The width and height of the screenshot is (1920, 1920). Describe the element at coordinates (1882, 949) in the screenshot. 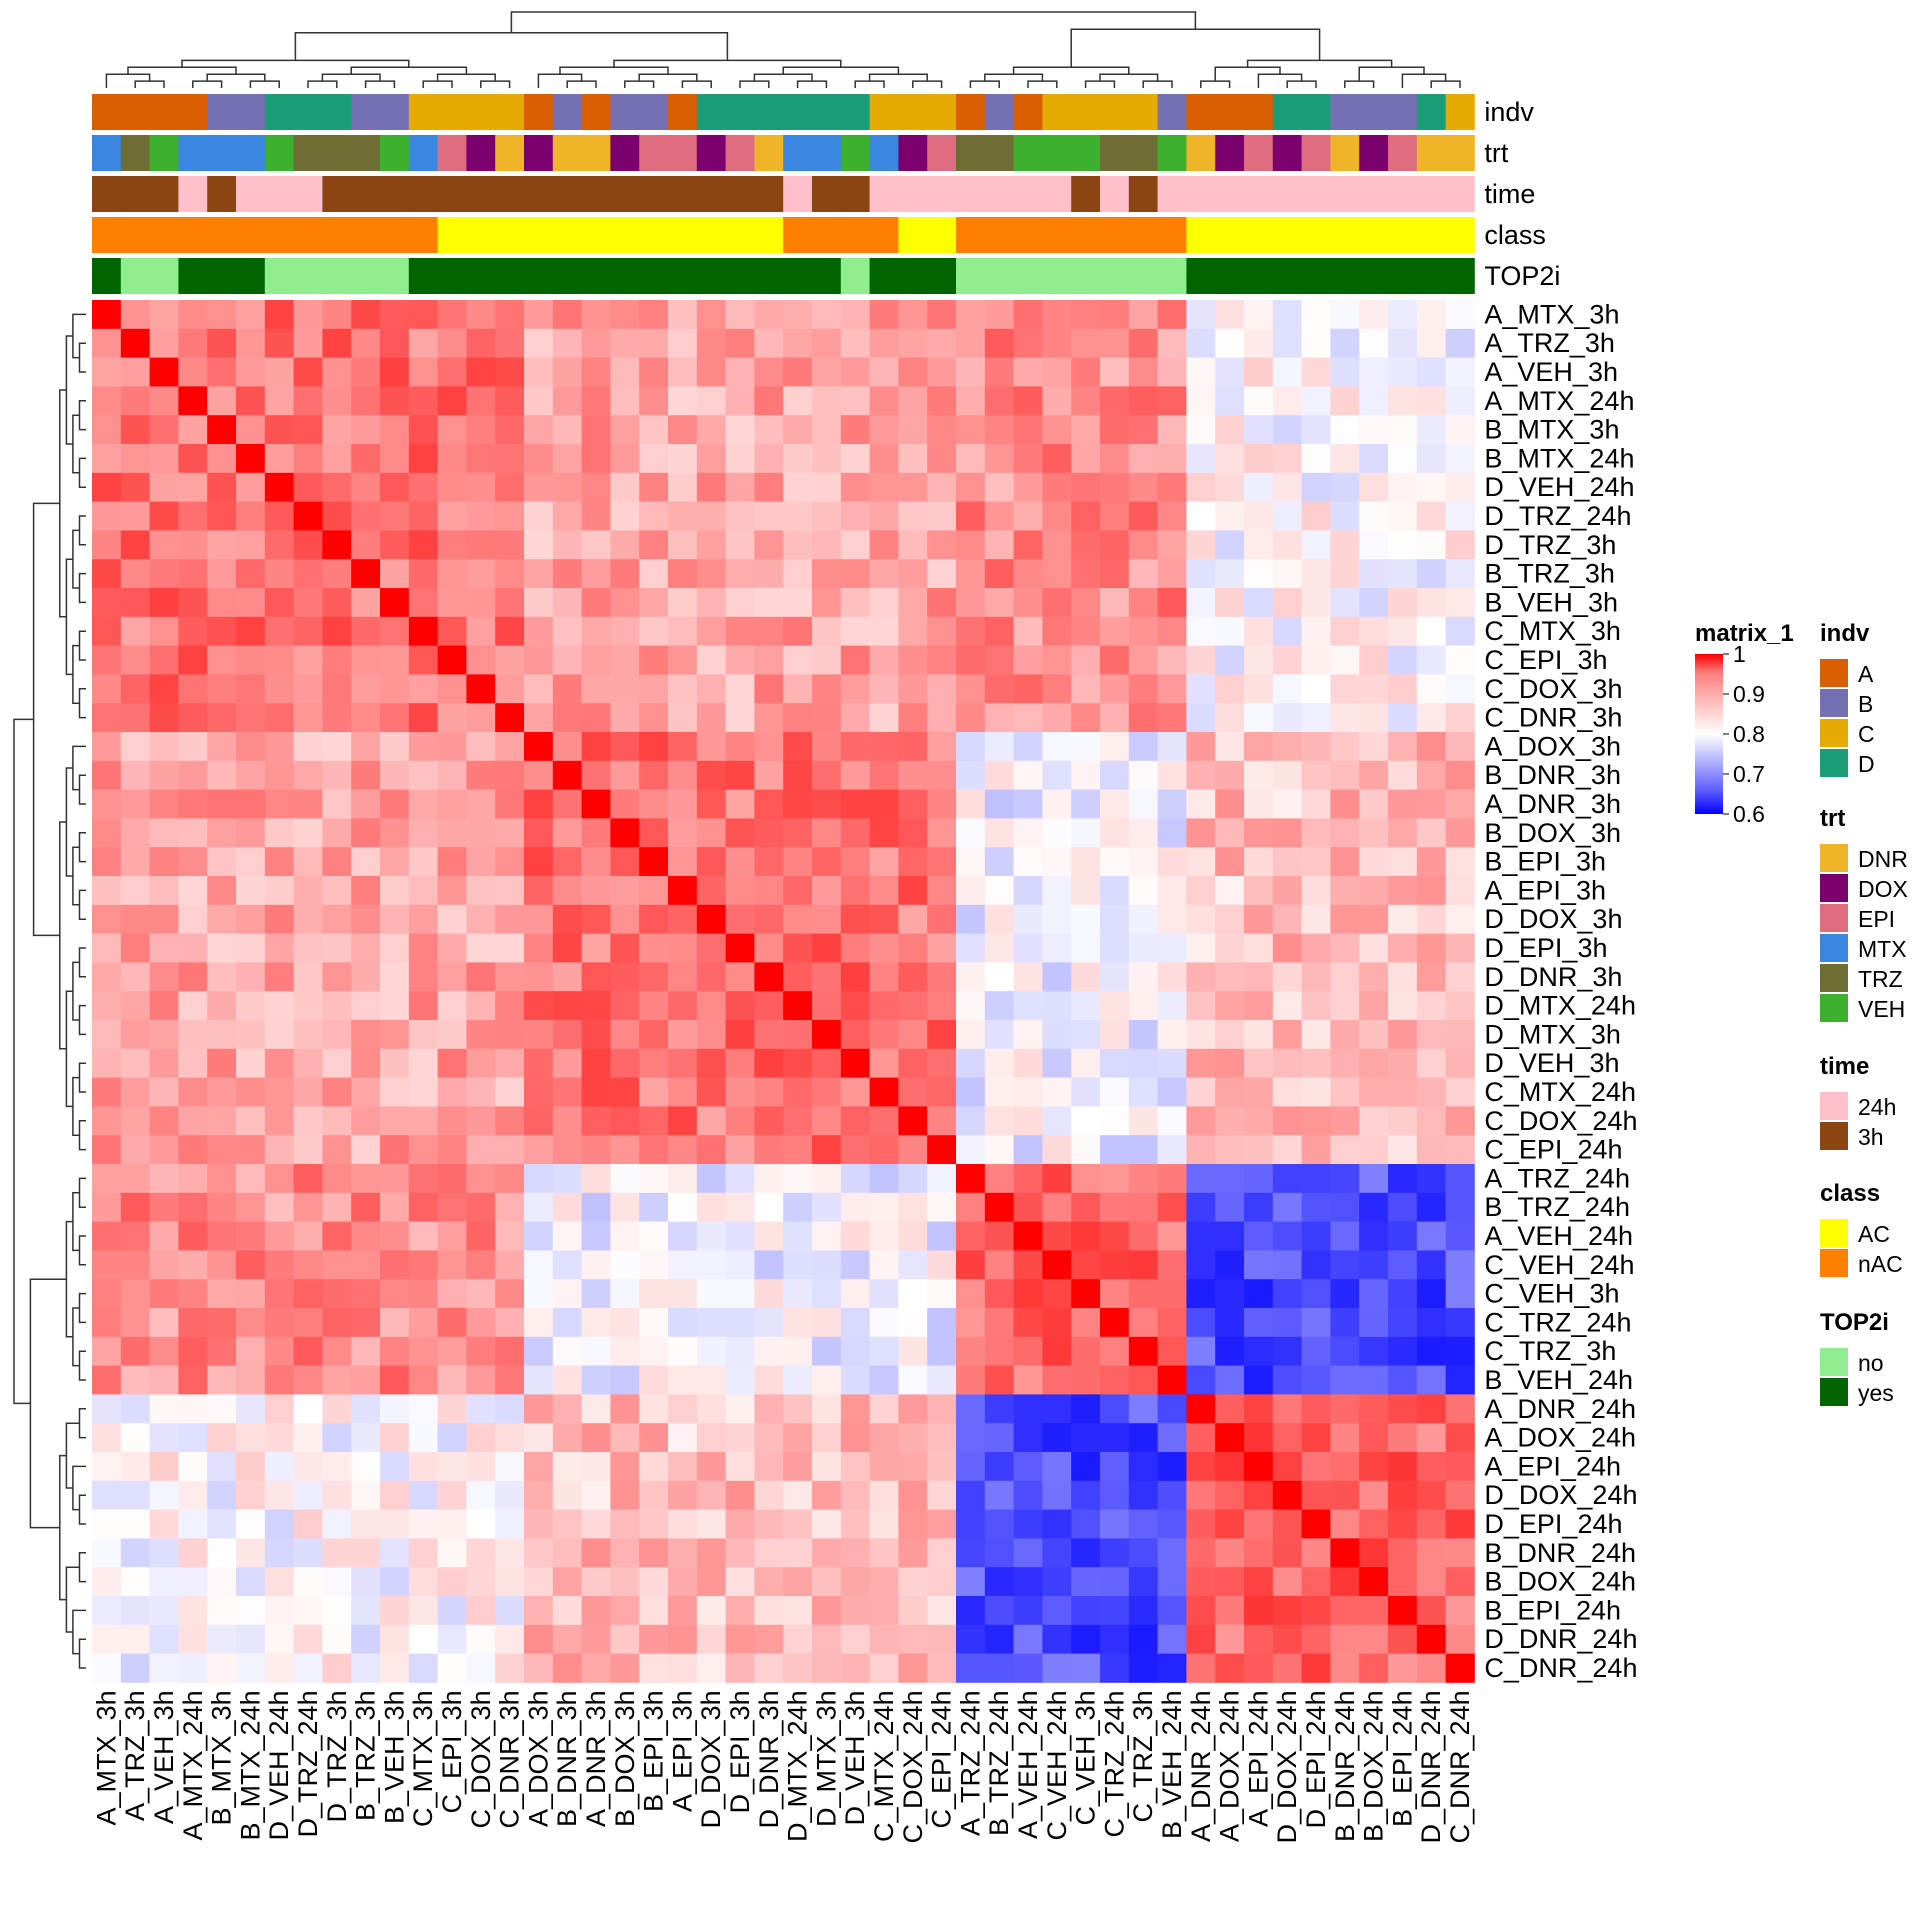

I see `legend-label: MTX` at that location.